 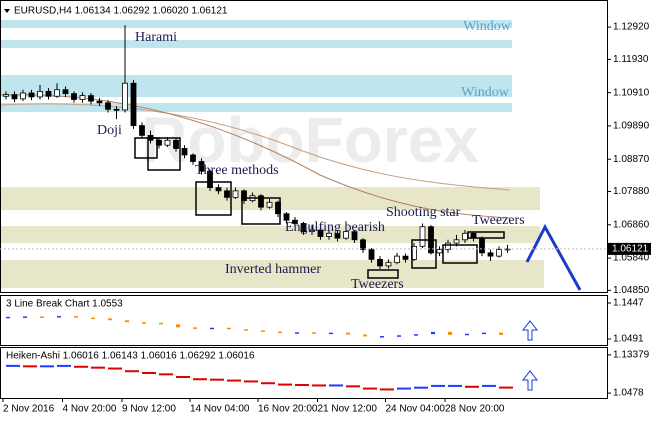 I want to click on x-tick-label: 4 Nov 20:00, so click(x=90, y=409).